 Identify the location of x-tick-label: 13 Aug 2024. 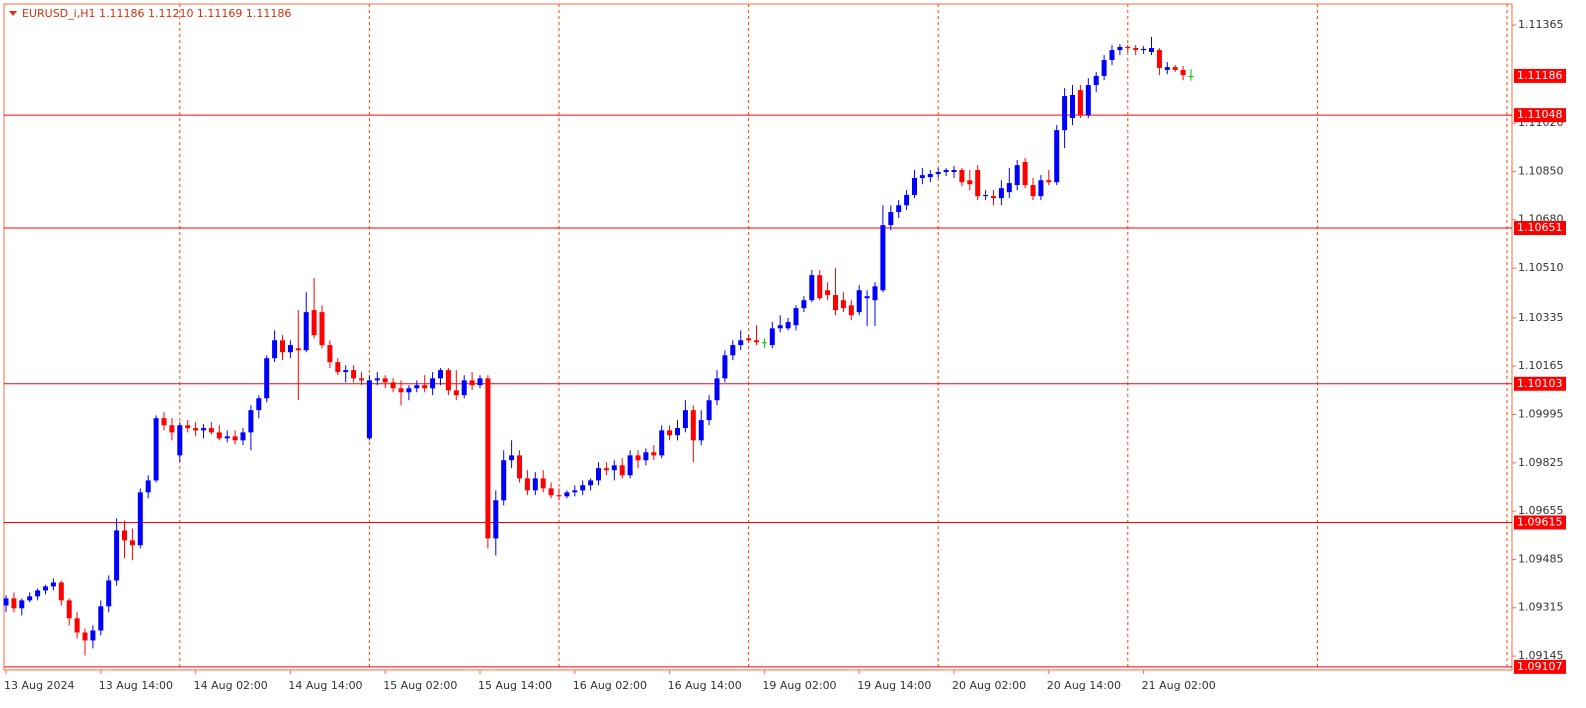
(39, 685).